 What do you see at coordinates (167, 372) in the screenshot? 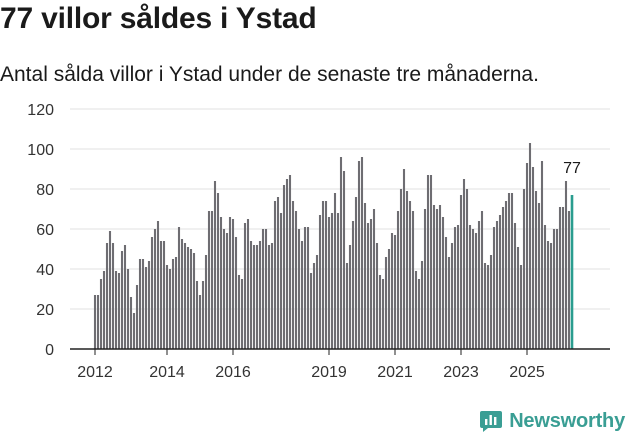
I see `x-tick-label: 2014` at bounding box center [167, 372].